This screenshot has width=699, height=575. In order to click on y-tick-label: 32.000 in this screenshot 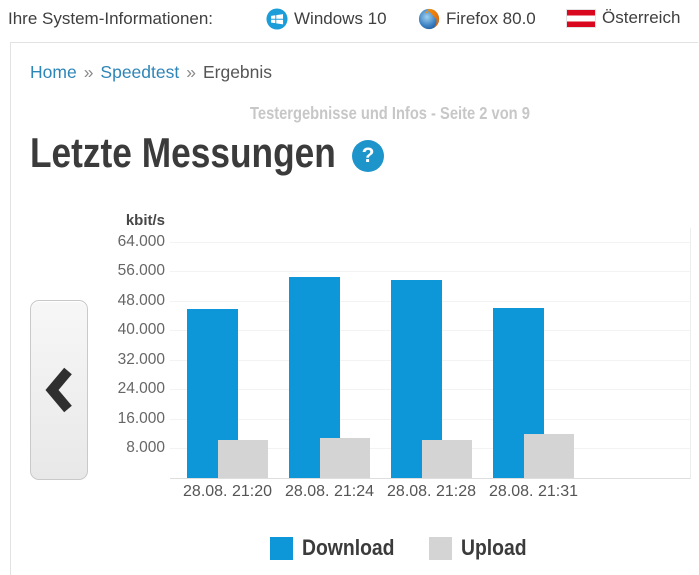, I will do `click(141, 359)`.